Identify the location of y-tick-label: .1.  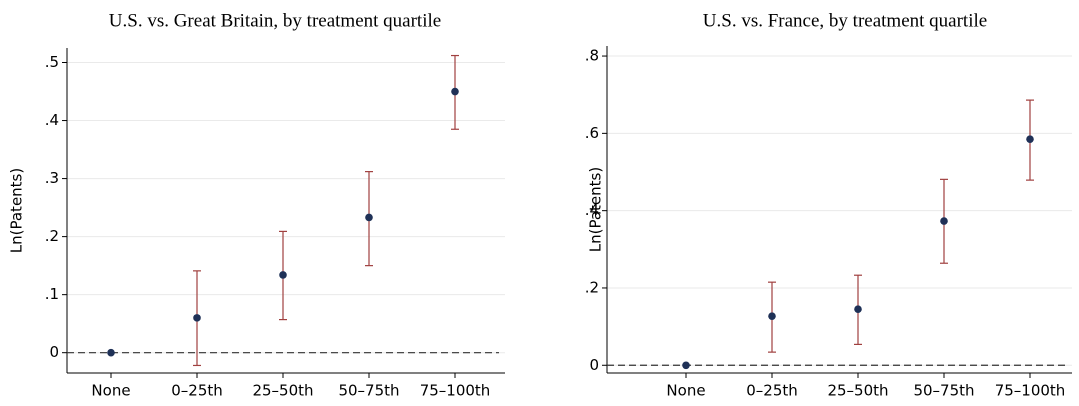
(52, 294).